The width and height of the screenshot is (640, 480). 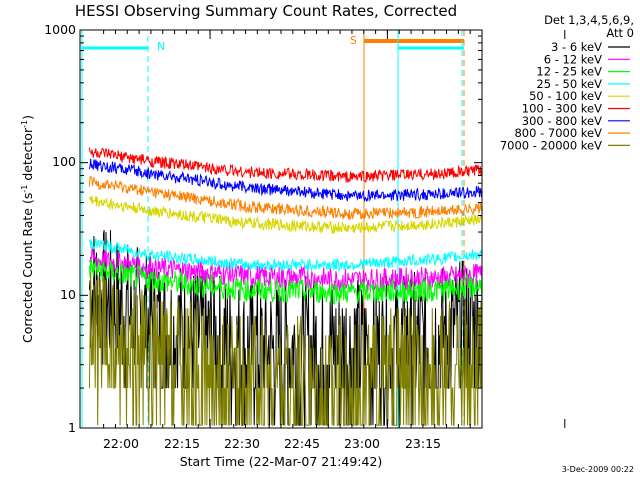 I want to click on legend-entry-label: 6 - 12 keV, so click(x=573, y=59).